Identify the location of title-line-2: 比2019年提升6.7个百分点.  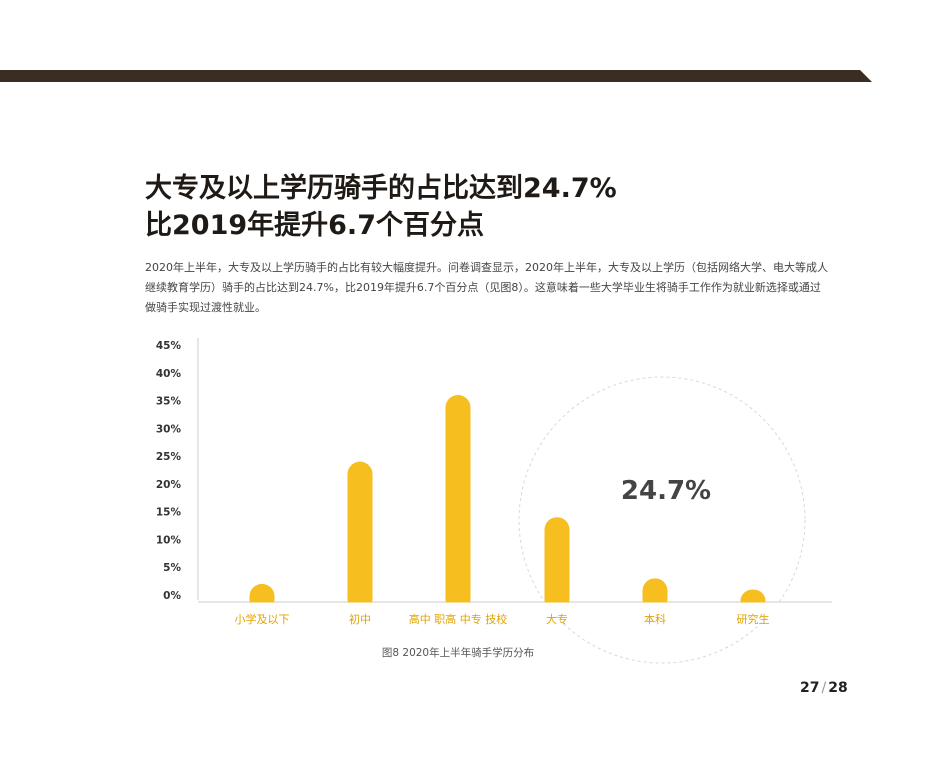
(314, 225).